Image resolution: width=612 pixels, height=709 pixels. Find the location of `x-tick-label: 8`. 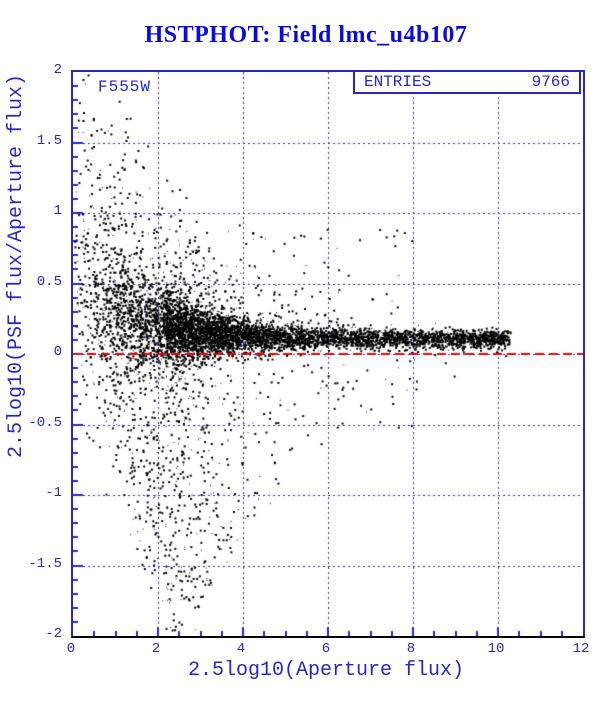

x-tick-label: 8 is located at coordinates (411, 649).